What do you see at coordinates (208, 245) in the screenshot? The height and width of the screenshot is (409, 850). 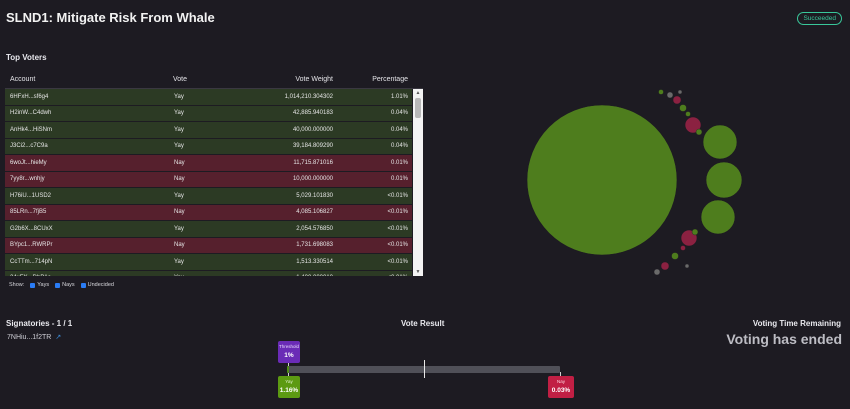 I see `table-row: BYpc1...RWRPr Nay 1,731.698083 <0.01%` at bounding box center [208, 245].